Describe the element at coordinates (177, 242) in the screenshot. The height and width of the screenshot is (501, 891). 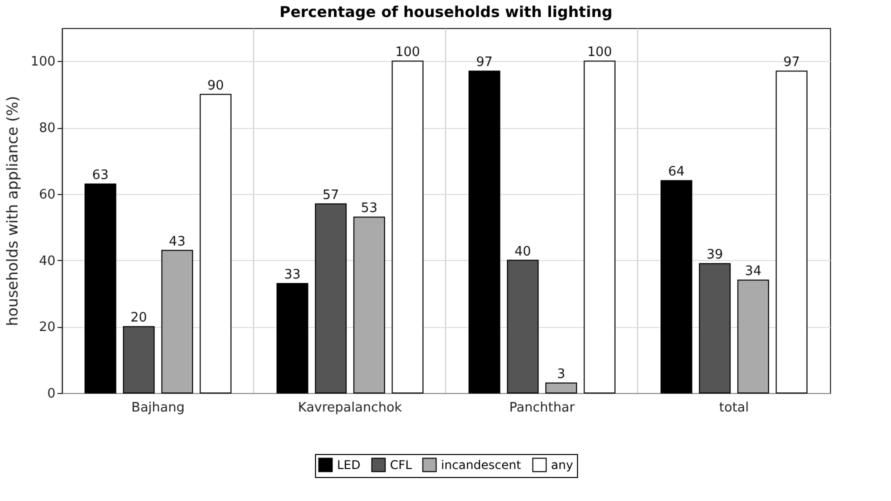
I see `data-label: 43` at that location.